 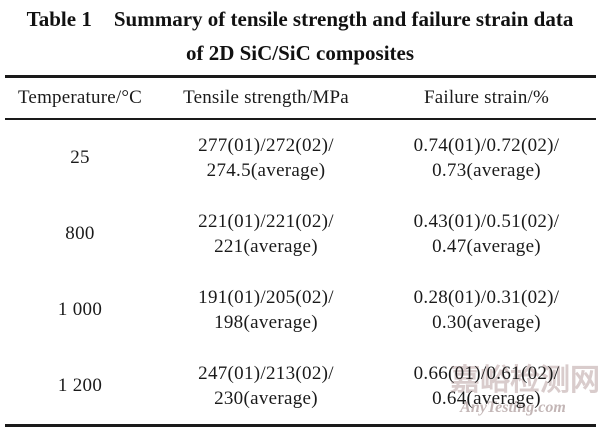 What do you see at coordinates (80, 385) in the screenshot?
I see `cell-temperature: 1 200` at bounding box center [80, 385].